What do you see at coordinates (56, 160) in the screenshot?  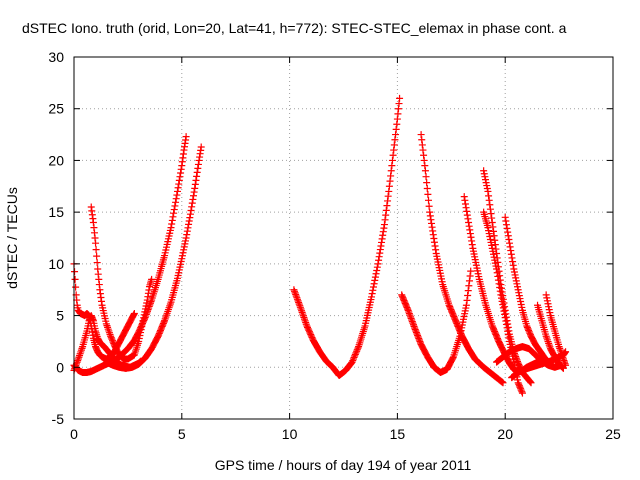 I see `y-tick-label: 20` at bounding box center [56, 160].